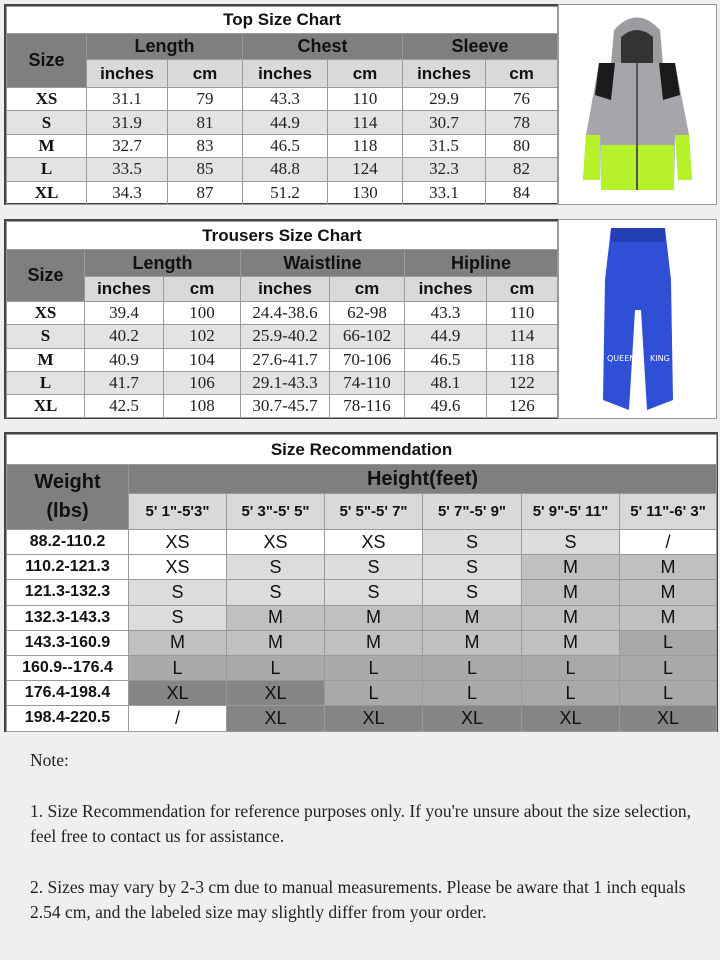 Image resolution: width=720 pixels, height=960 pixels. Describe the element at coordinates (127, 122) in the screenshot. I see `value-cell: 31.9` at that location.